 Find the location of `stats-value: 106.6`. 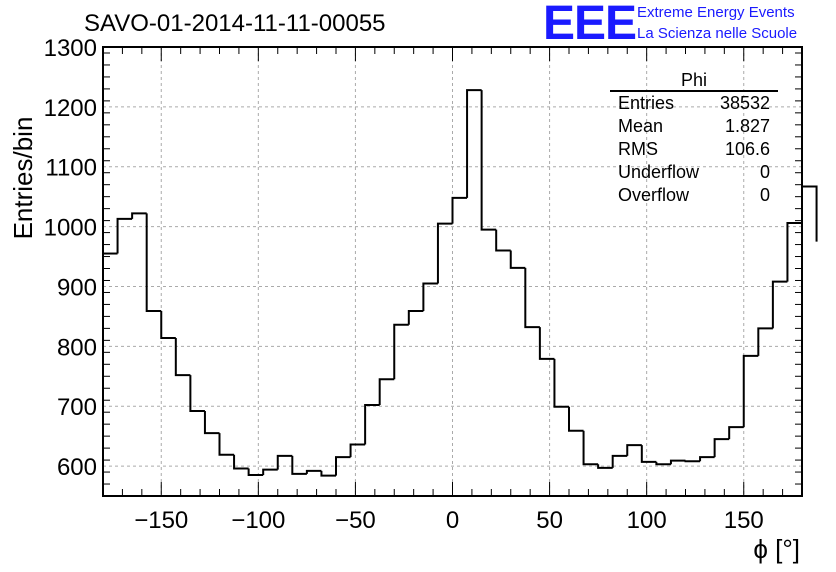

stats-value: 106.6 is located at coordinates (747, 149).